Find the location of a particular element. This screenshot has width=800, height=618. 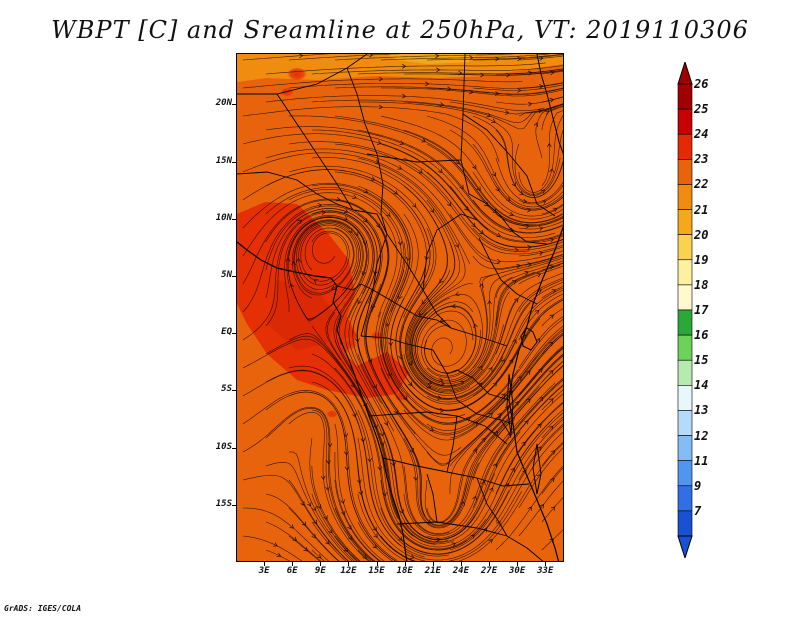

lon-tick is located at coordinates (546, 564).